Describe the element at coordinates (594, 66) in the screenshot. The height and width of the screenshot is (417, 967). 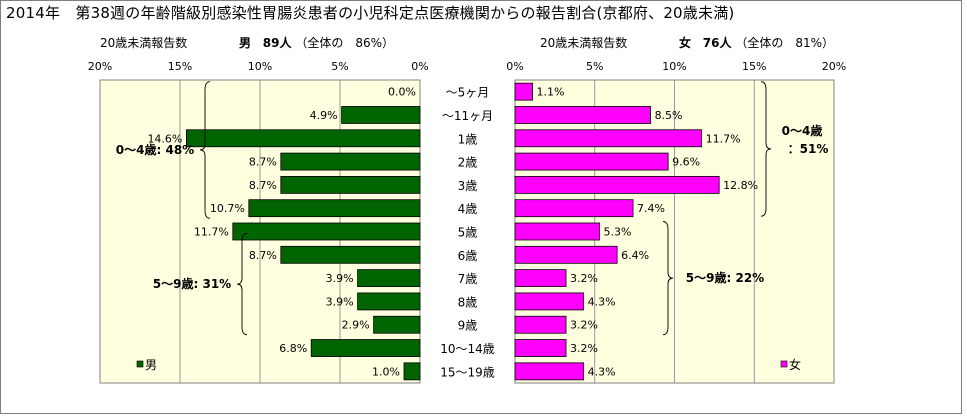
I see `right-tick-label: 5%` at that location.